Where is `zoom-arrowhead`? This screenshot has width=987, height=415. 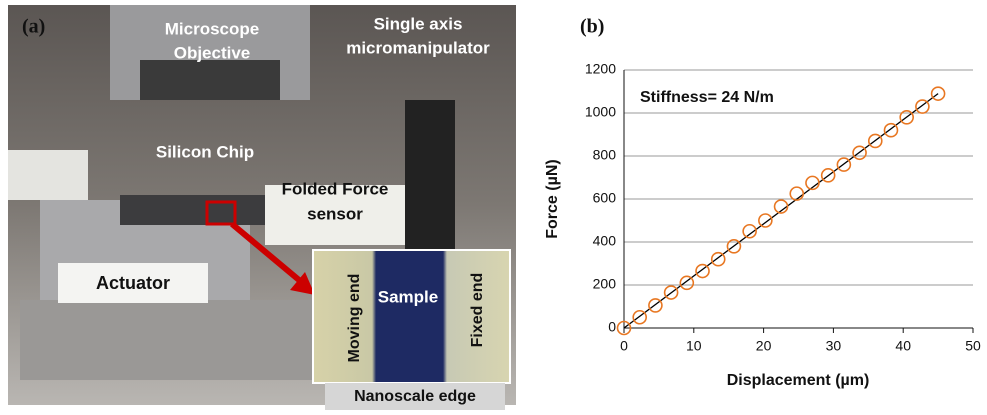 zoom-arrowhead is located at coordinates (302, 283).